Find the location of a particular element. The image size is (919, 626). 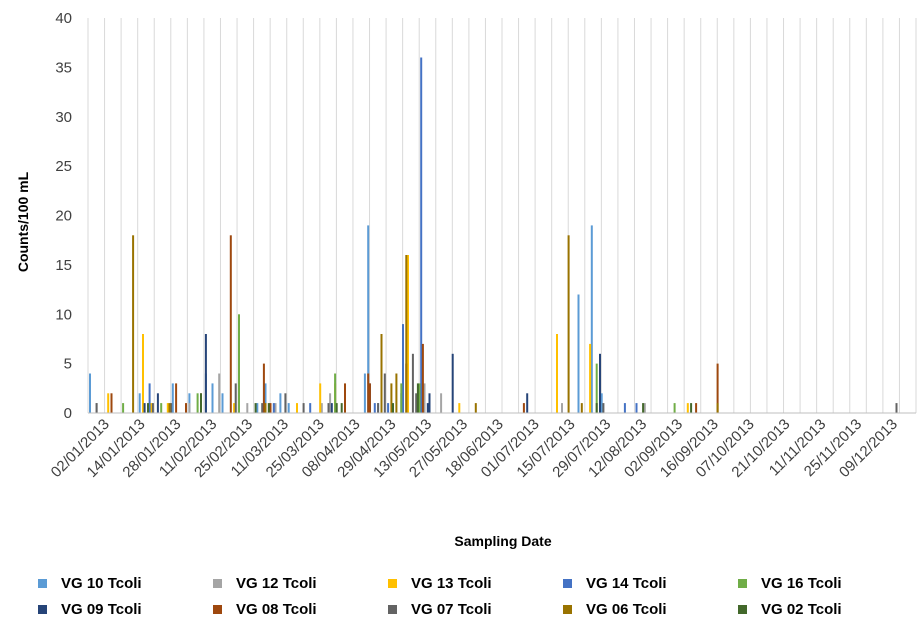

y-tick-label: 0 is located at coordinates (68, 413).